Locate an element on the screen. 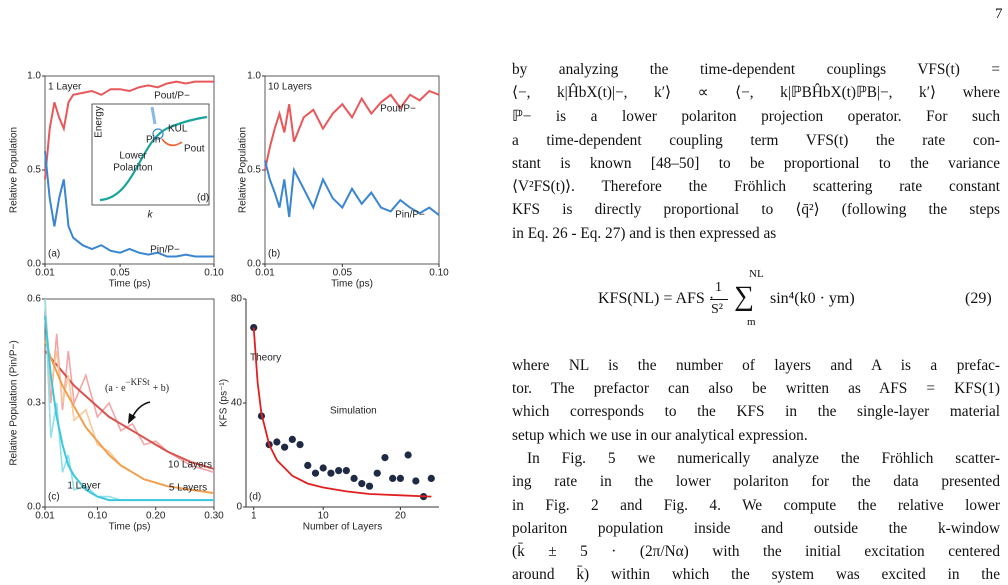 Image resolution: width=1008 pixels, height=585 pixels. y-tick-label: 80 is located at coordinates (237, 299).